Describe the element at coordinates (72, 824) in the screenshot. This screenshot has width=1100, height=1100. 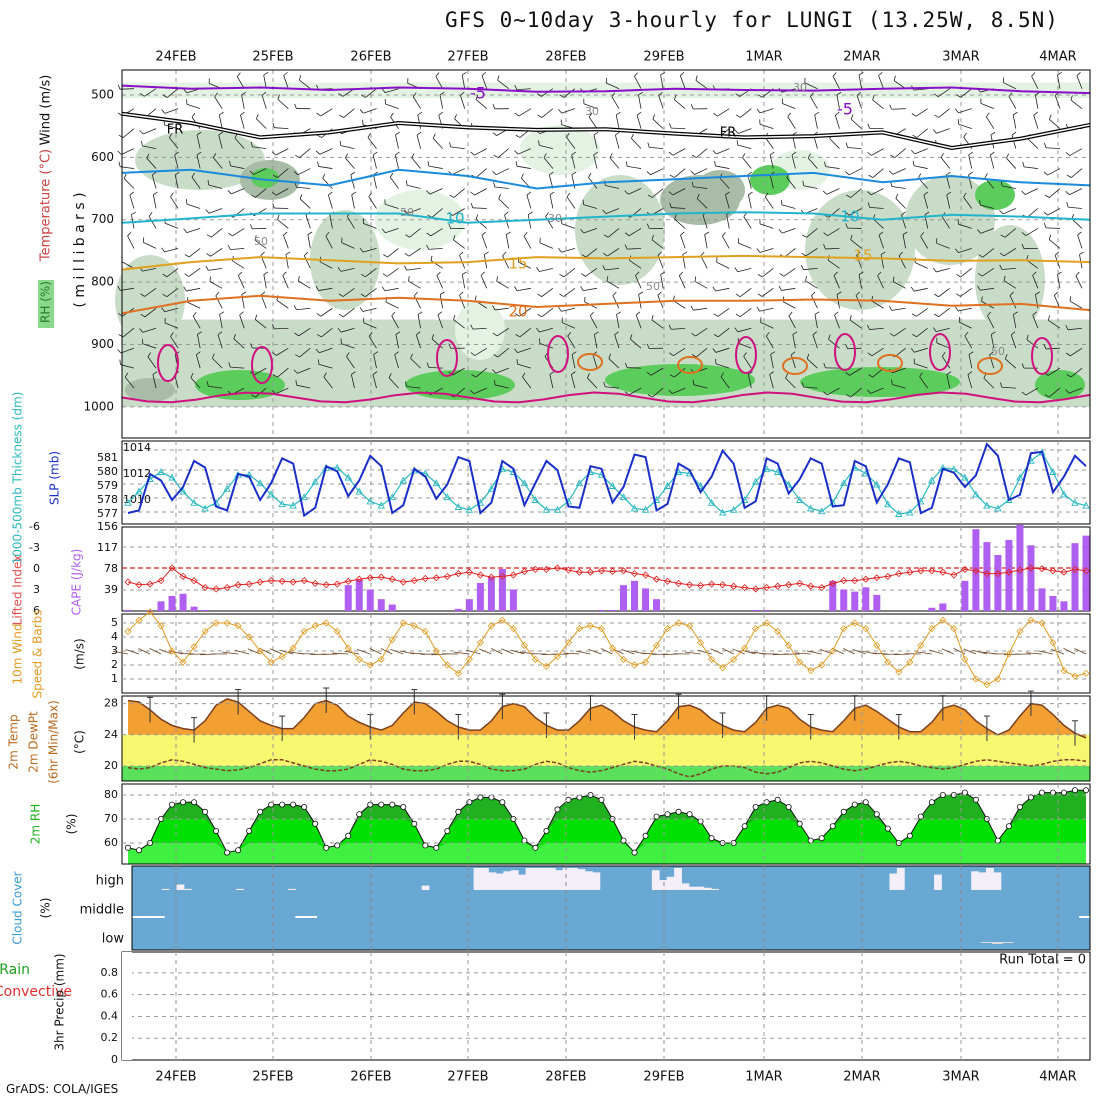
I see `rh-unit-label: (%)` at that location.